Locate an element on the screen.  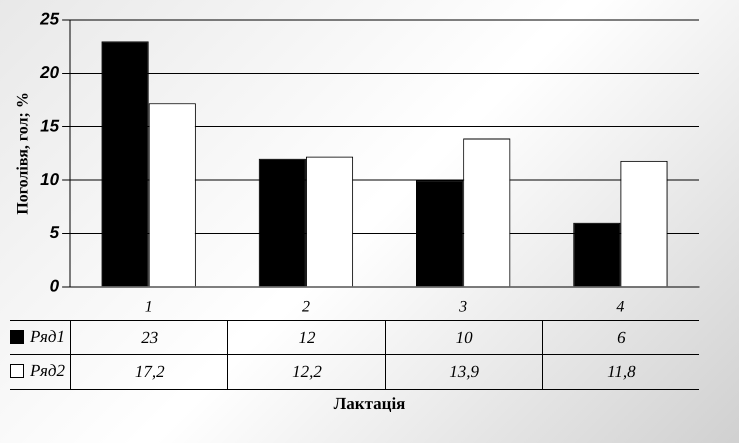
legend-label: Ряд2 is located at coordinates (47, 371).